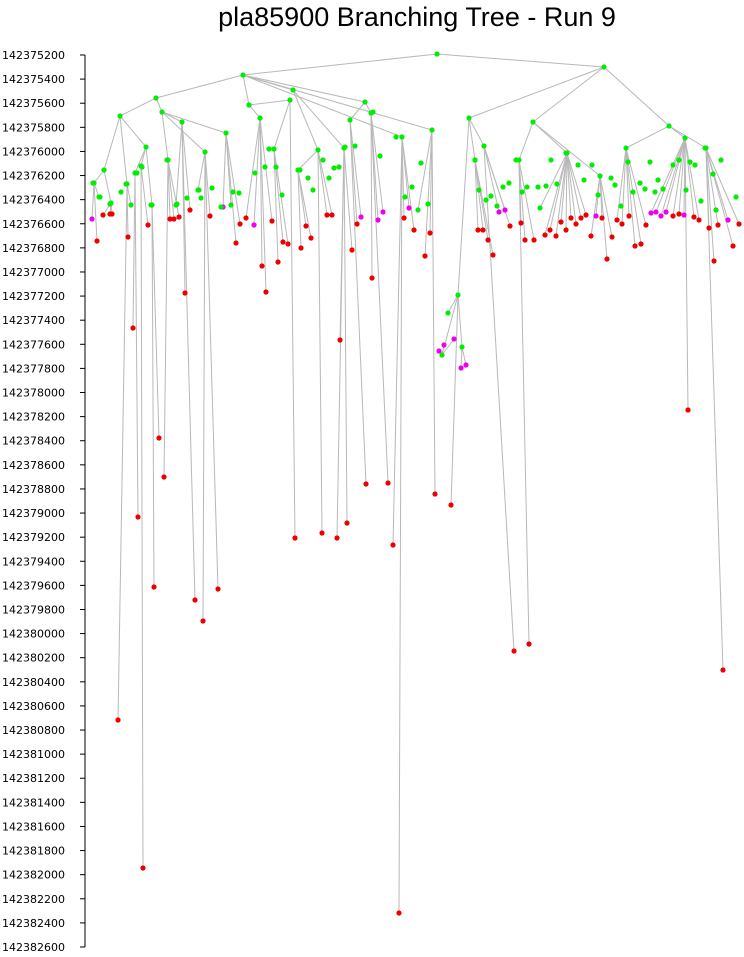 Image resolution: width=744 pixels, height=957 pixels. What do you see at coordinates (33, 151) in the screenshot?
I see `y-tick-label: 142376000` at bounding box center [33, 151].